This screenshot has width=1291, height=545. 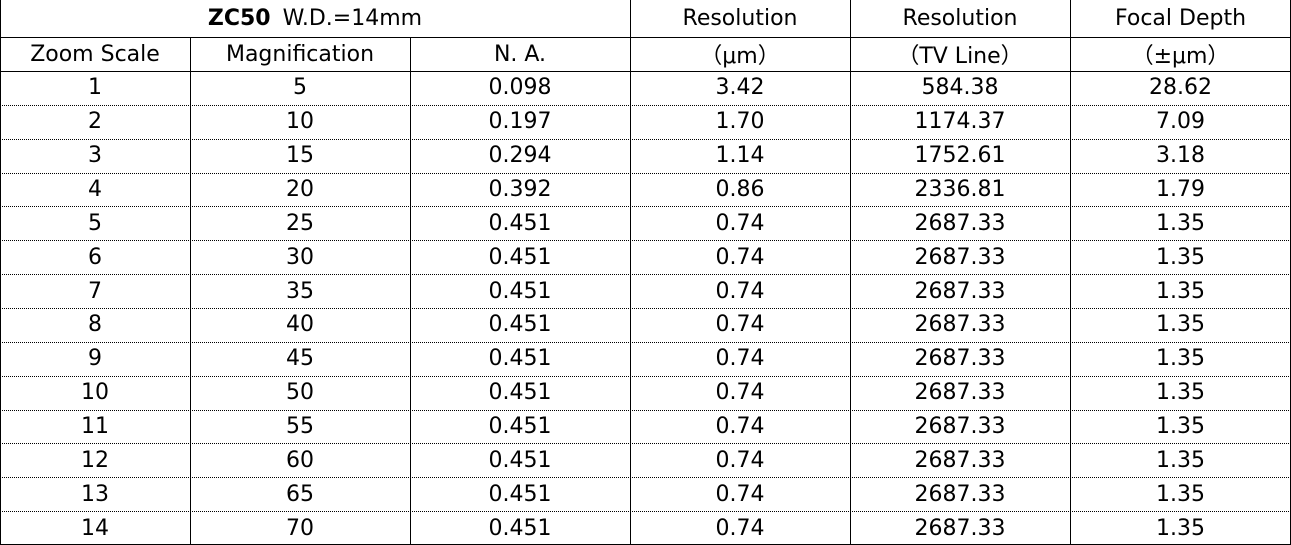 What do you see at coordinates (740, 156) in the screenshot?
I see `table-cell: 1.14` at bounding box center [740, 156].